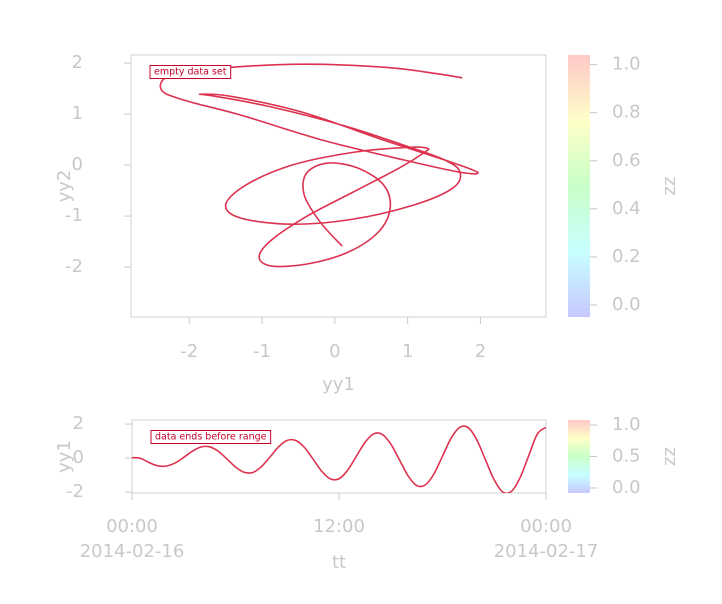 The image size is (722, 604). What do you see at coordinates (407, 351) in the screenshot?
I see `x-tick-label: 1` at bounding box center [407, 351].